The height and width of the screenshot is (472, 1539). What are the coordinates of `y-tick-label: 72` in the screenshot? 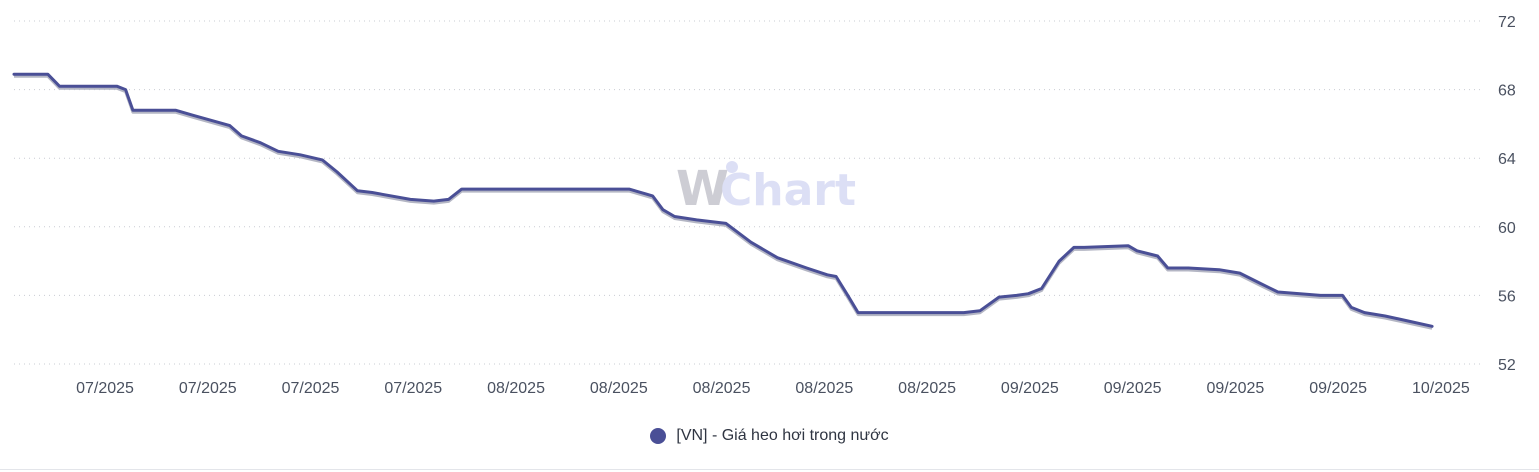 It's located at (1507, 22).